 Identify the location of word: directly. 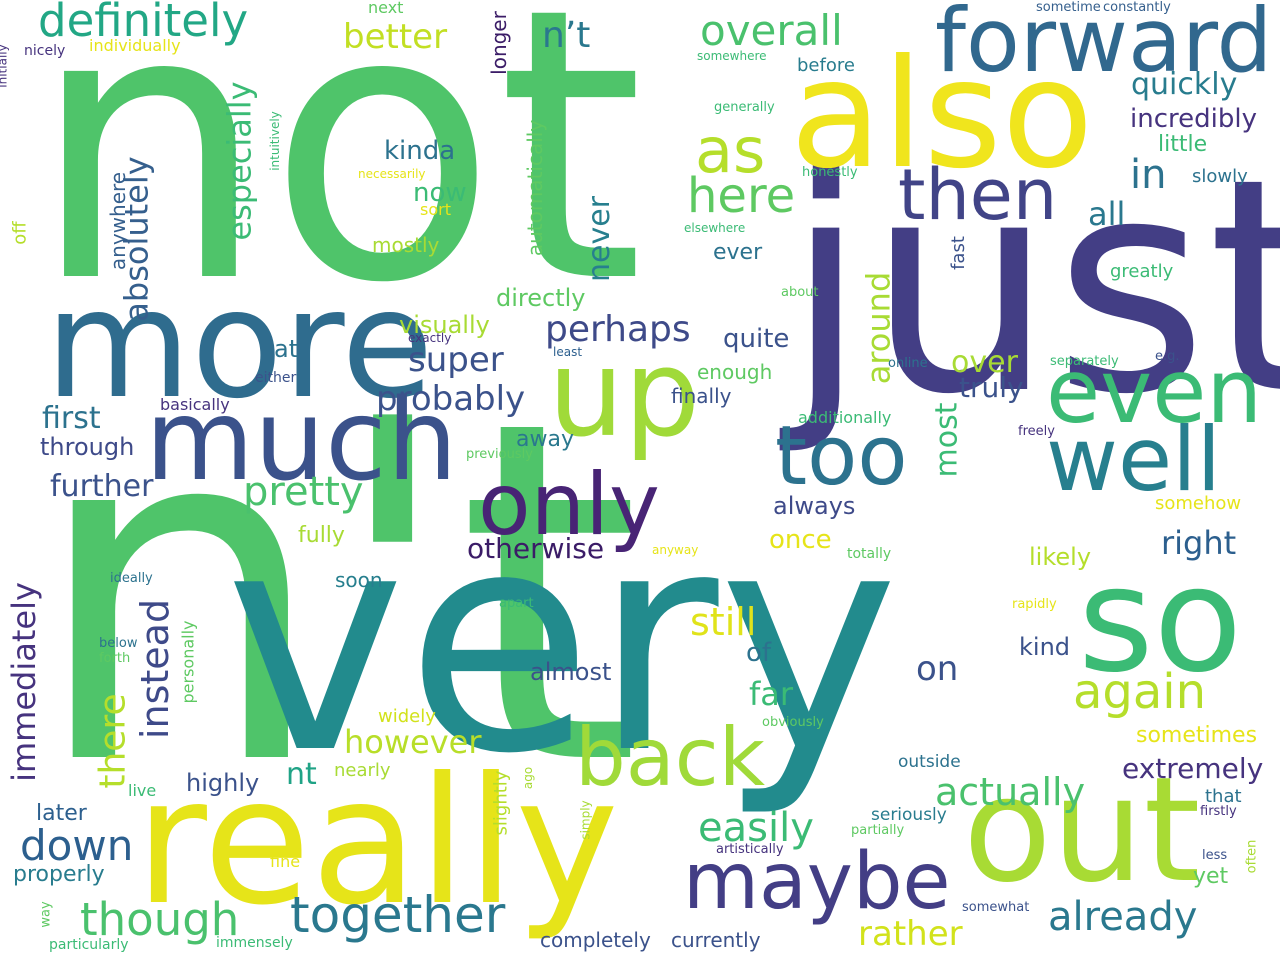
(541, 298).